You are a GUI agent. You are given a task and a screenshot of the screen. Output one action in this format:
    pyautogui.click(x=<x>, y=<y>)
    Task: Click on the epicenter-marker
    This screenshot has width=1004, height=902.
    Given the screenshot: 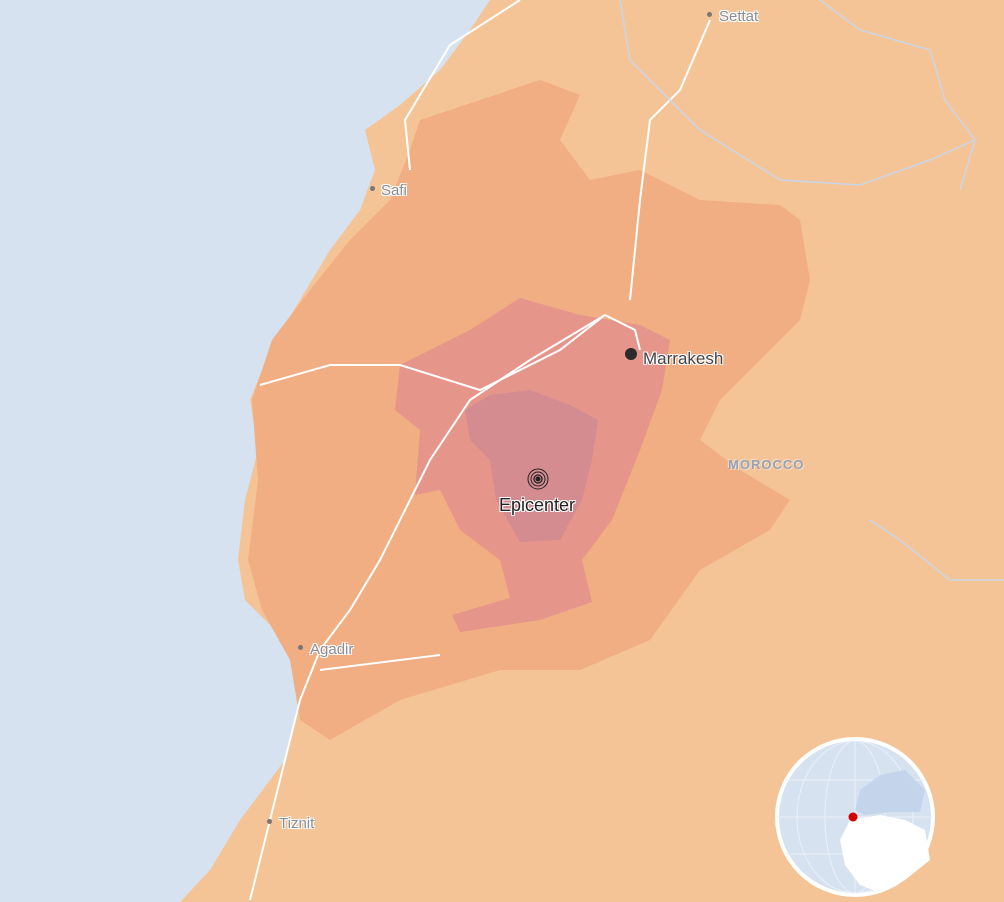 What is the action you would take?
    pyautogui.click(x=538, y=479)
    